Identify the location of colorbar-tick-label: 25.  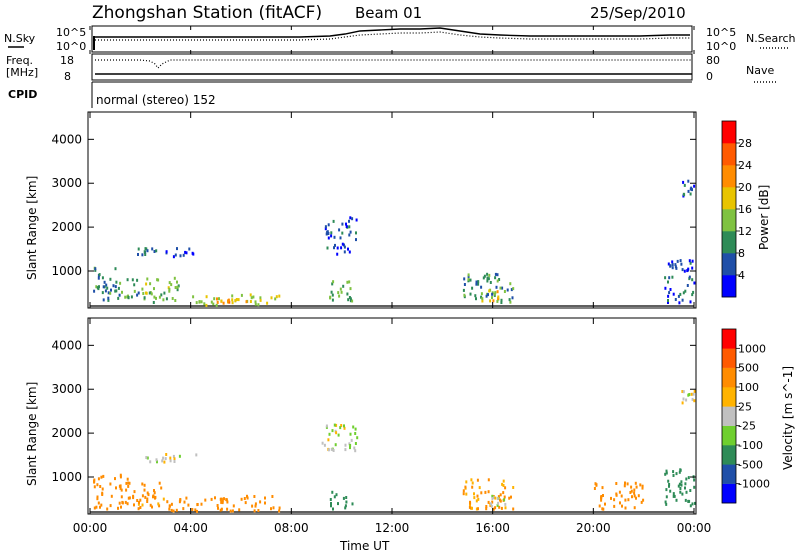
(745, 406).